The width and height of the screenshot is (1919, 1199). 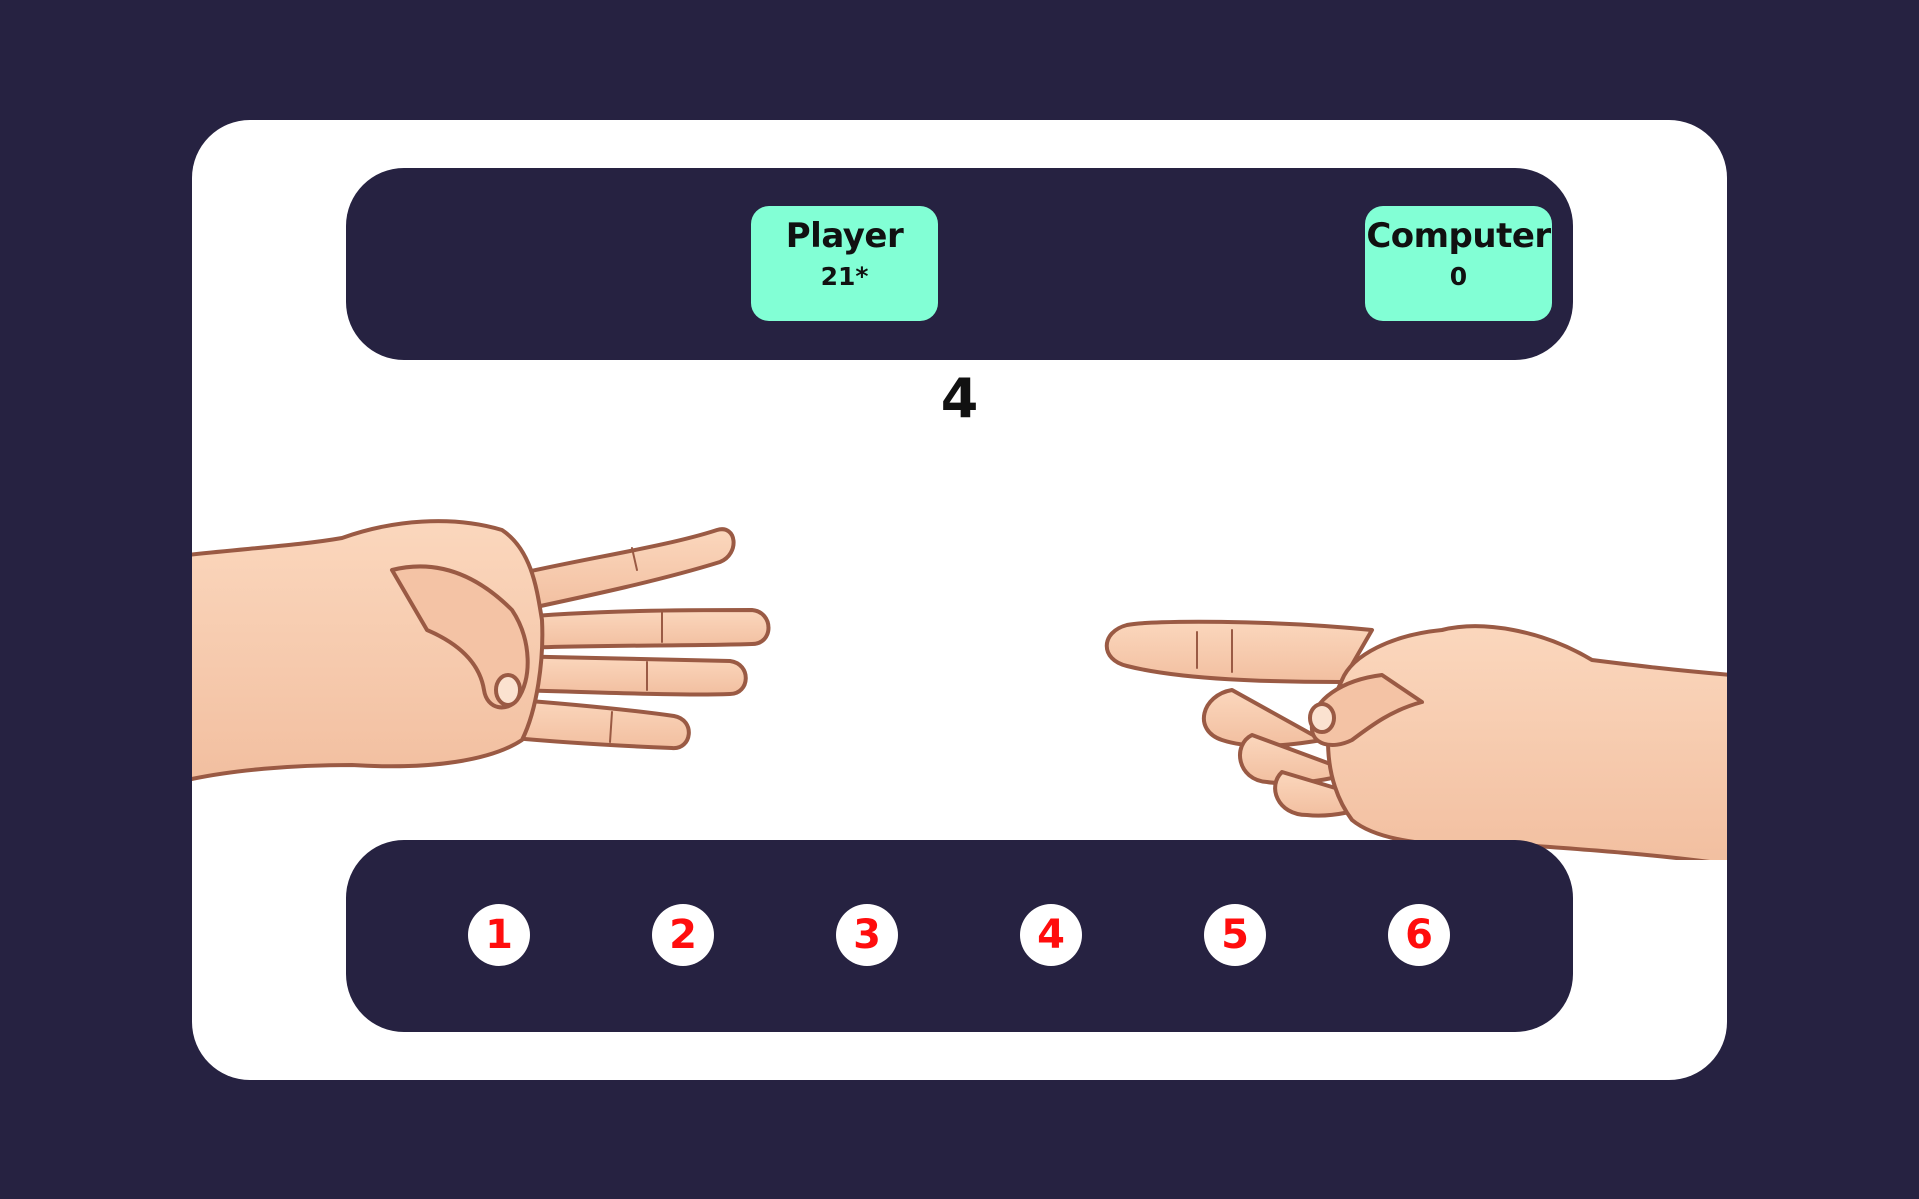 I want to click on player-score: 21*, so click(x=844, y=276).